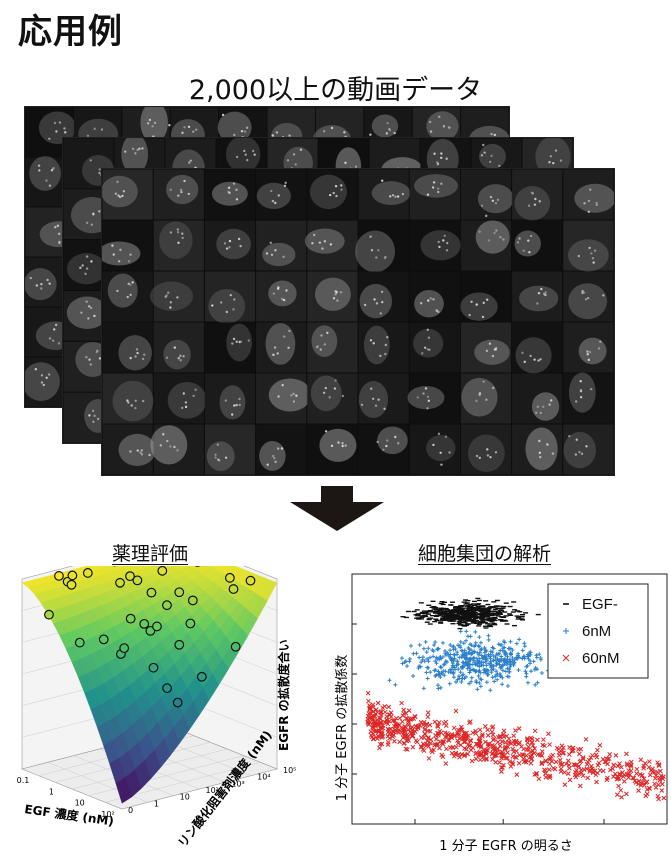 The image size is (671, 864). What do you see at coordinates (596, 631) in the screenshot?
I see `legend-label: 6nM` at bounding box center [596, 631].